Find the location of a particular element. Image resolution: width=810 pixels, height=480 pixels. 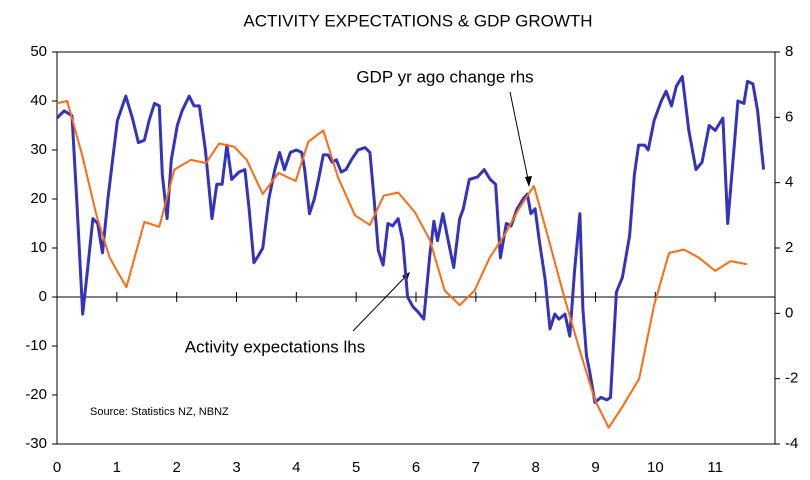

x-tick-label: 9 is located at coordinates (595, 467).